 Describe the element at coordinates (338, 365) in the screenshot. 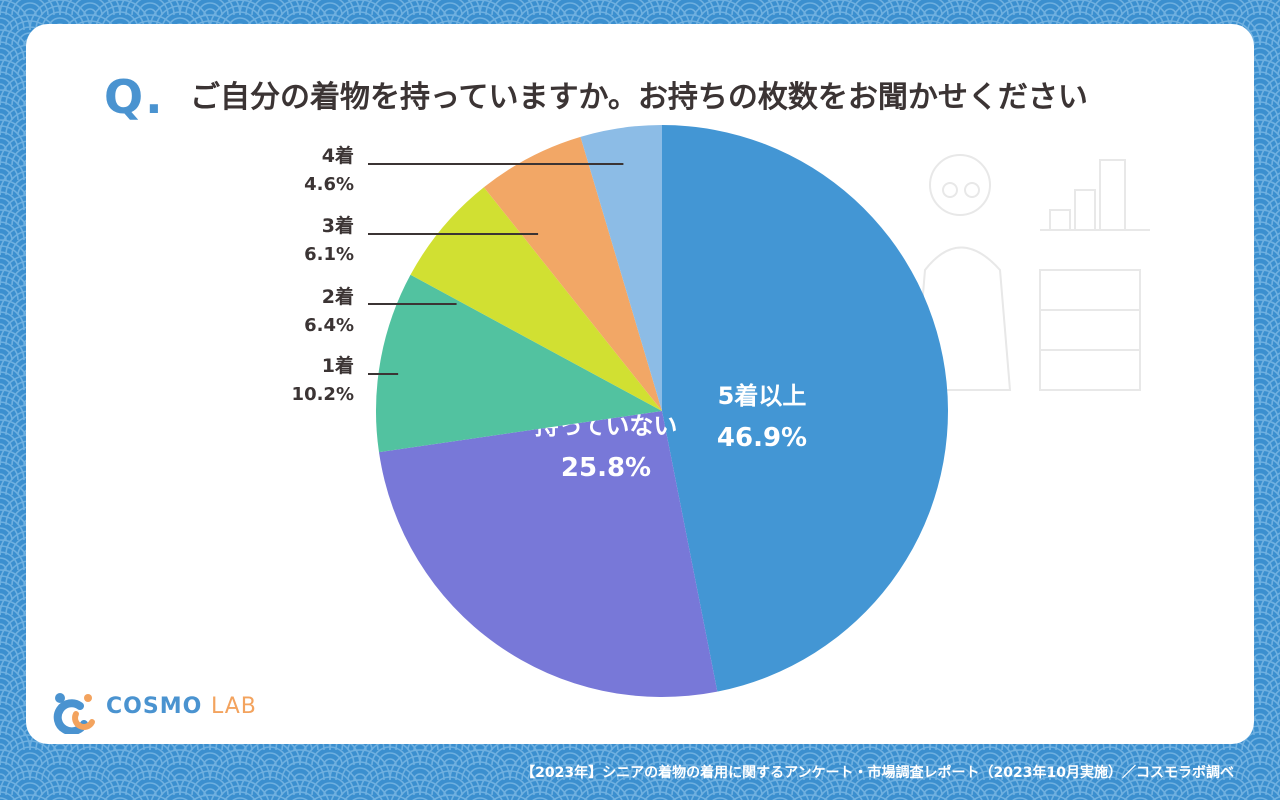

I see `slice-label: 1着` at that location.